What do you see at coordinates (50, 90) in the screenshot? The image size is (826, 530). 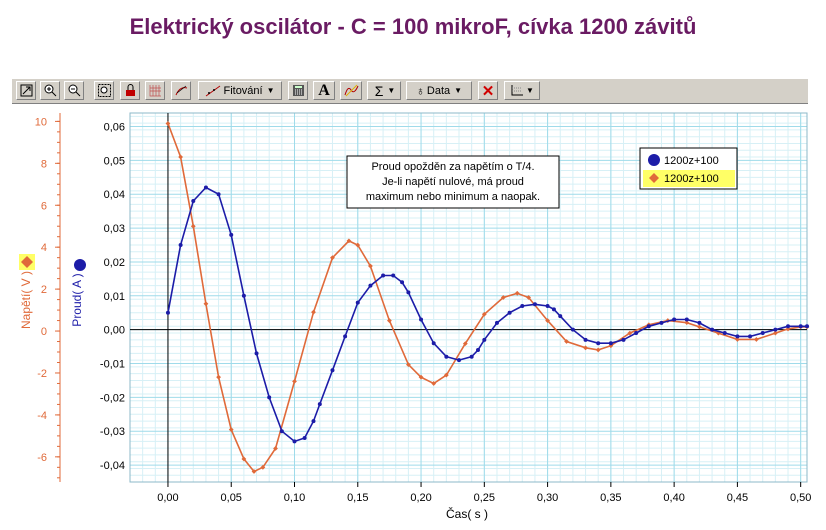 I see `zoom-in-icon` at bounding box center [50, 90].